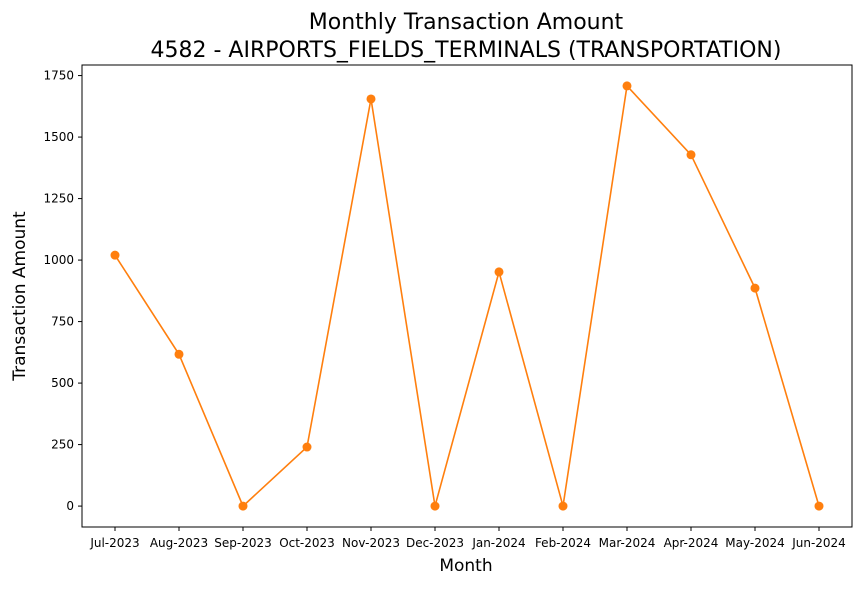 The height and width of the screenshot is (589, 864). What do you see at coordinates (58, 137) in the screenshot?
I see `y-tick-label: 1500` at bounding box center [58, 137].